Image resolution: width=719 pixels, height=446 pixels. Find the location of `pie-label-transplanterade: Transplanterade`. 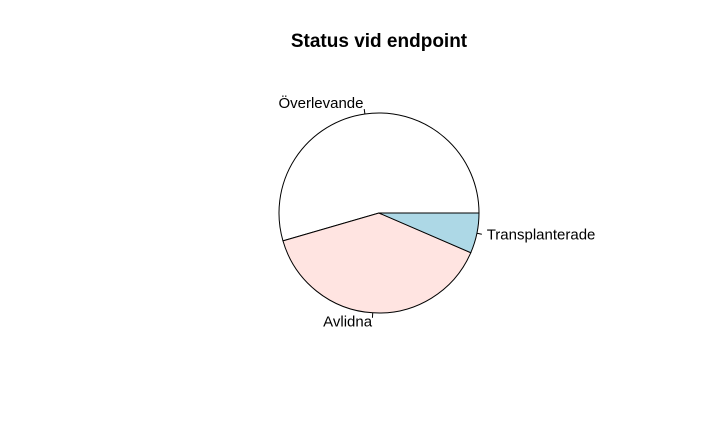

pie-label-transplanterade: Transplanterade is located at coordinates (541, 234).